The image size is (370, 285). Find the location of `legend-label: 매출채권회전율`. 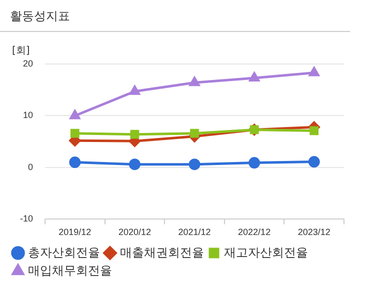

legend-label: 매출채권회전율 is located at coordinates (162, 252).